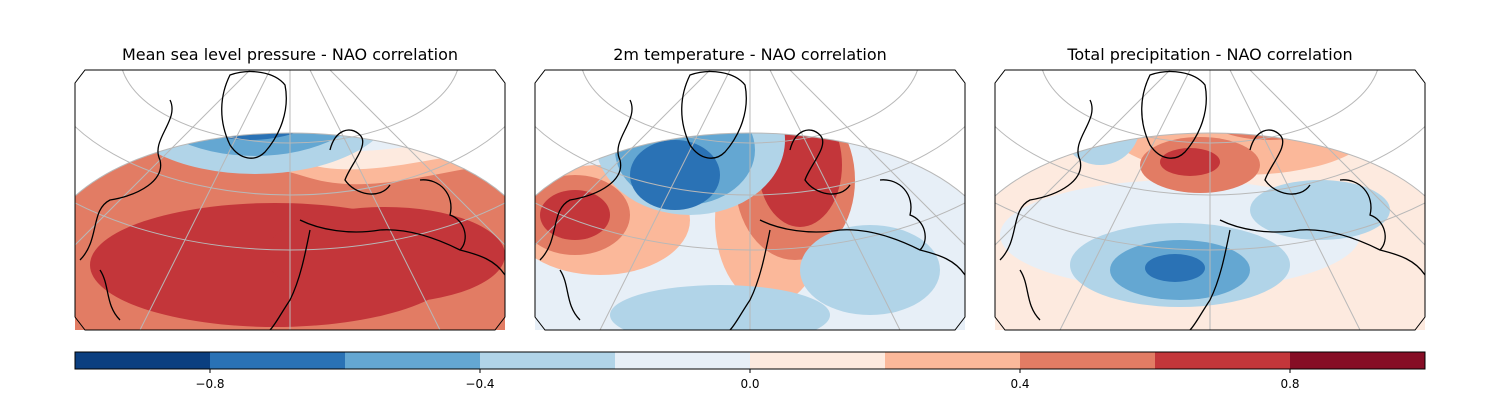  Describe the element at coordinates (1019, 384) in the screenshot. I see `colorbar-tick-label: 0.4` at that location.